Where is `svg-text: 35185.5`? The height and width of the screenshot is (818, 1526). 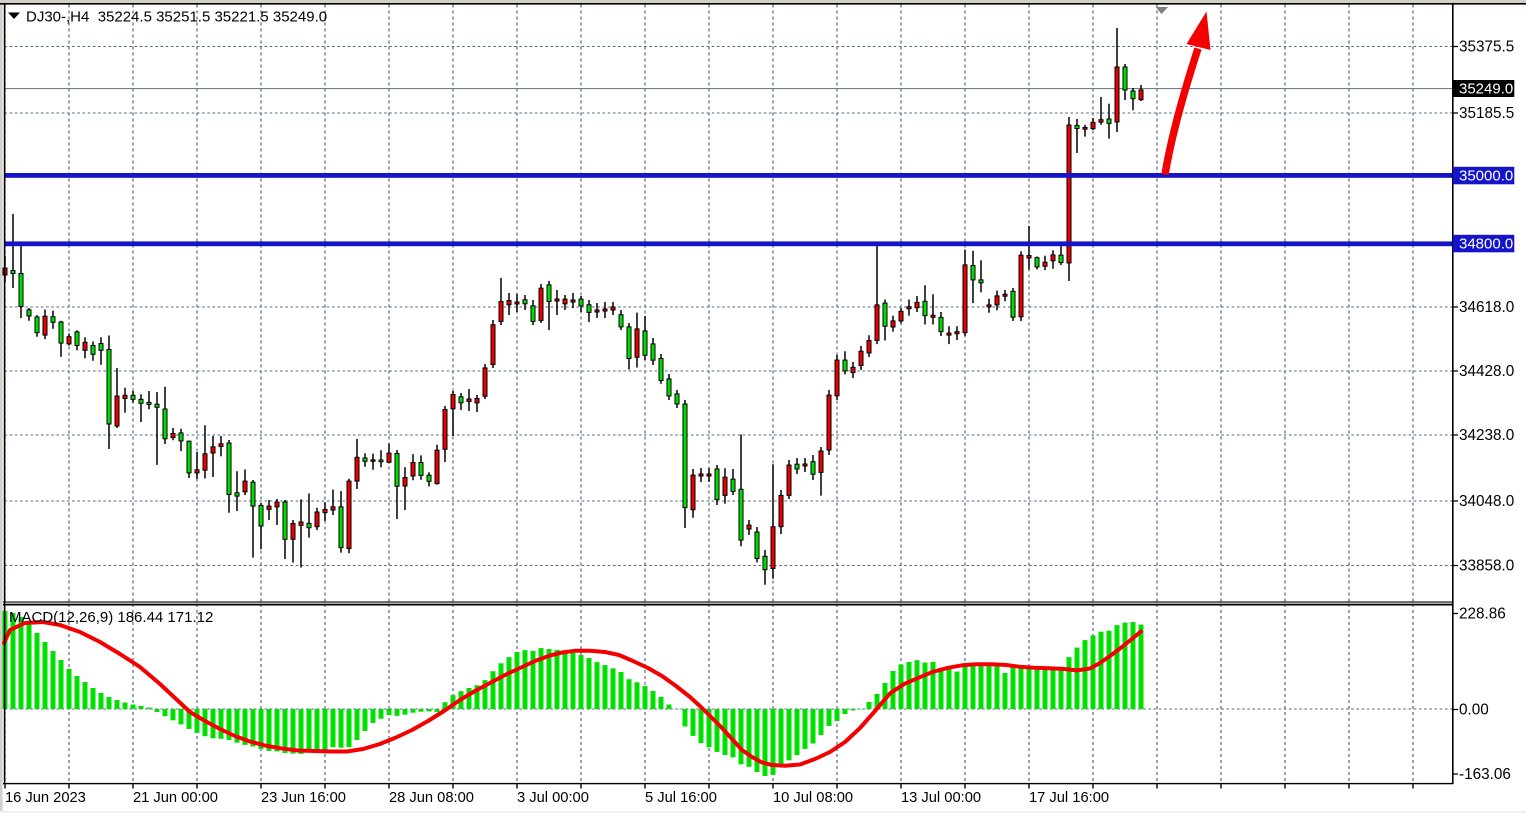 svg-text: 35185.5 is located at coordinates (1486, 113).